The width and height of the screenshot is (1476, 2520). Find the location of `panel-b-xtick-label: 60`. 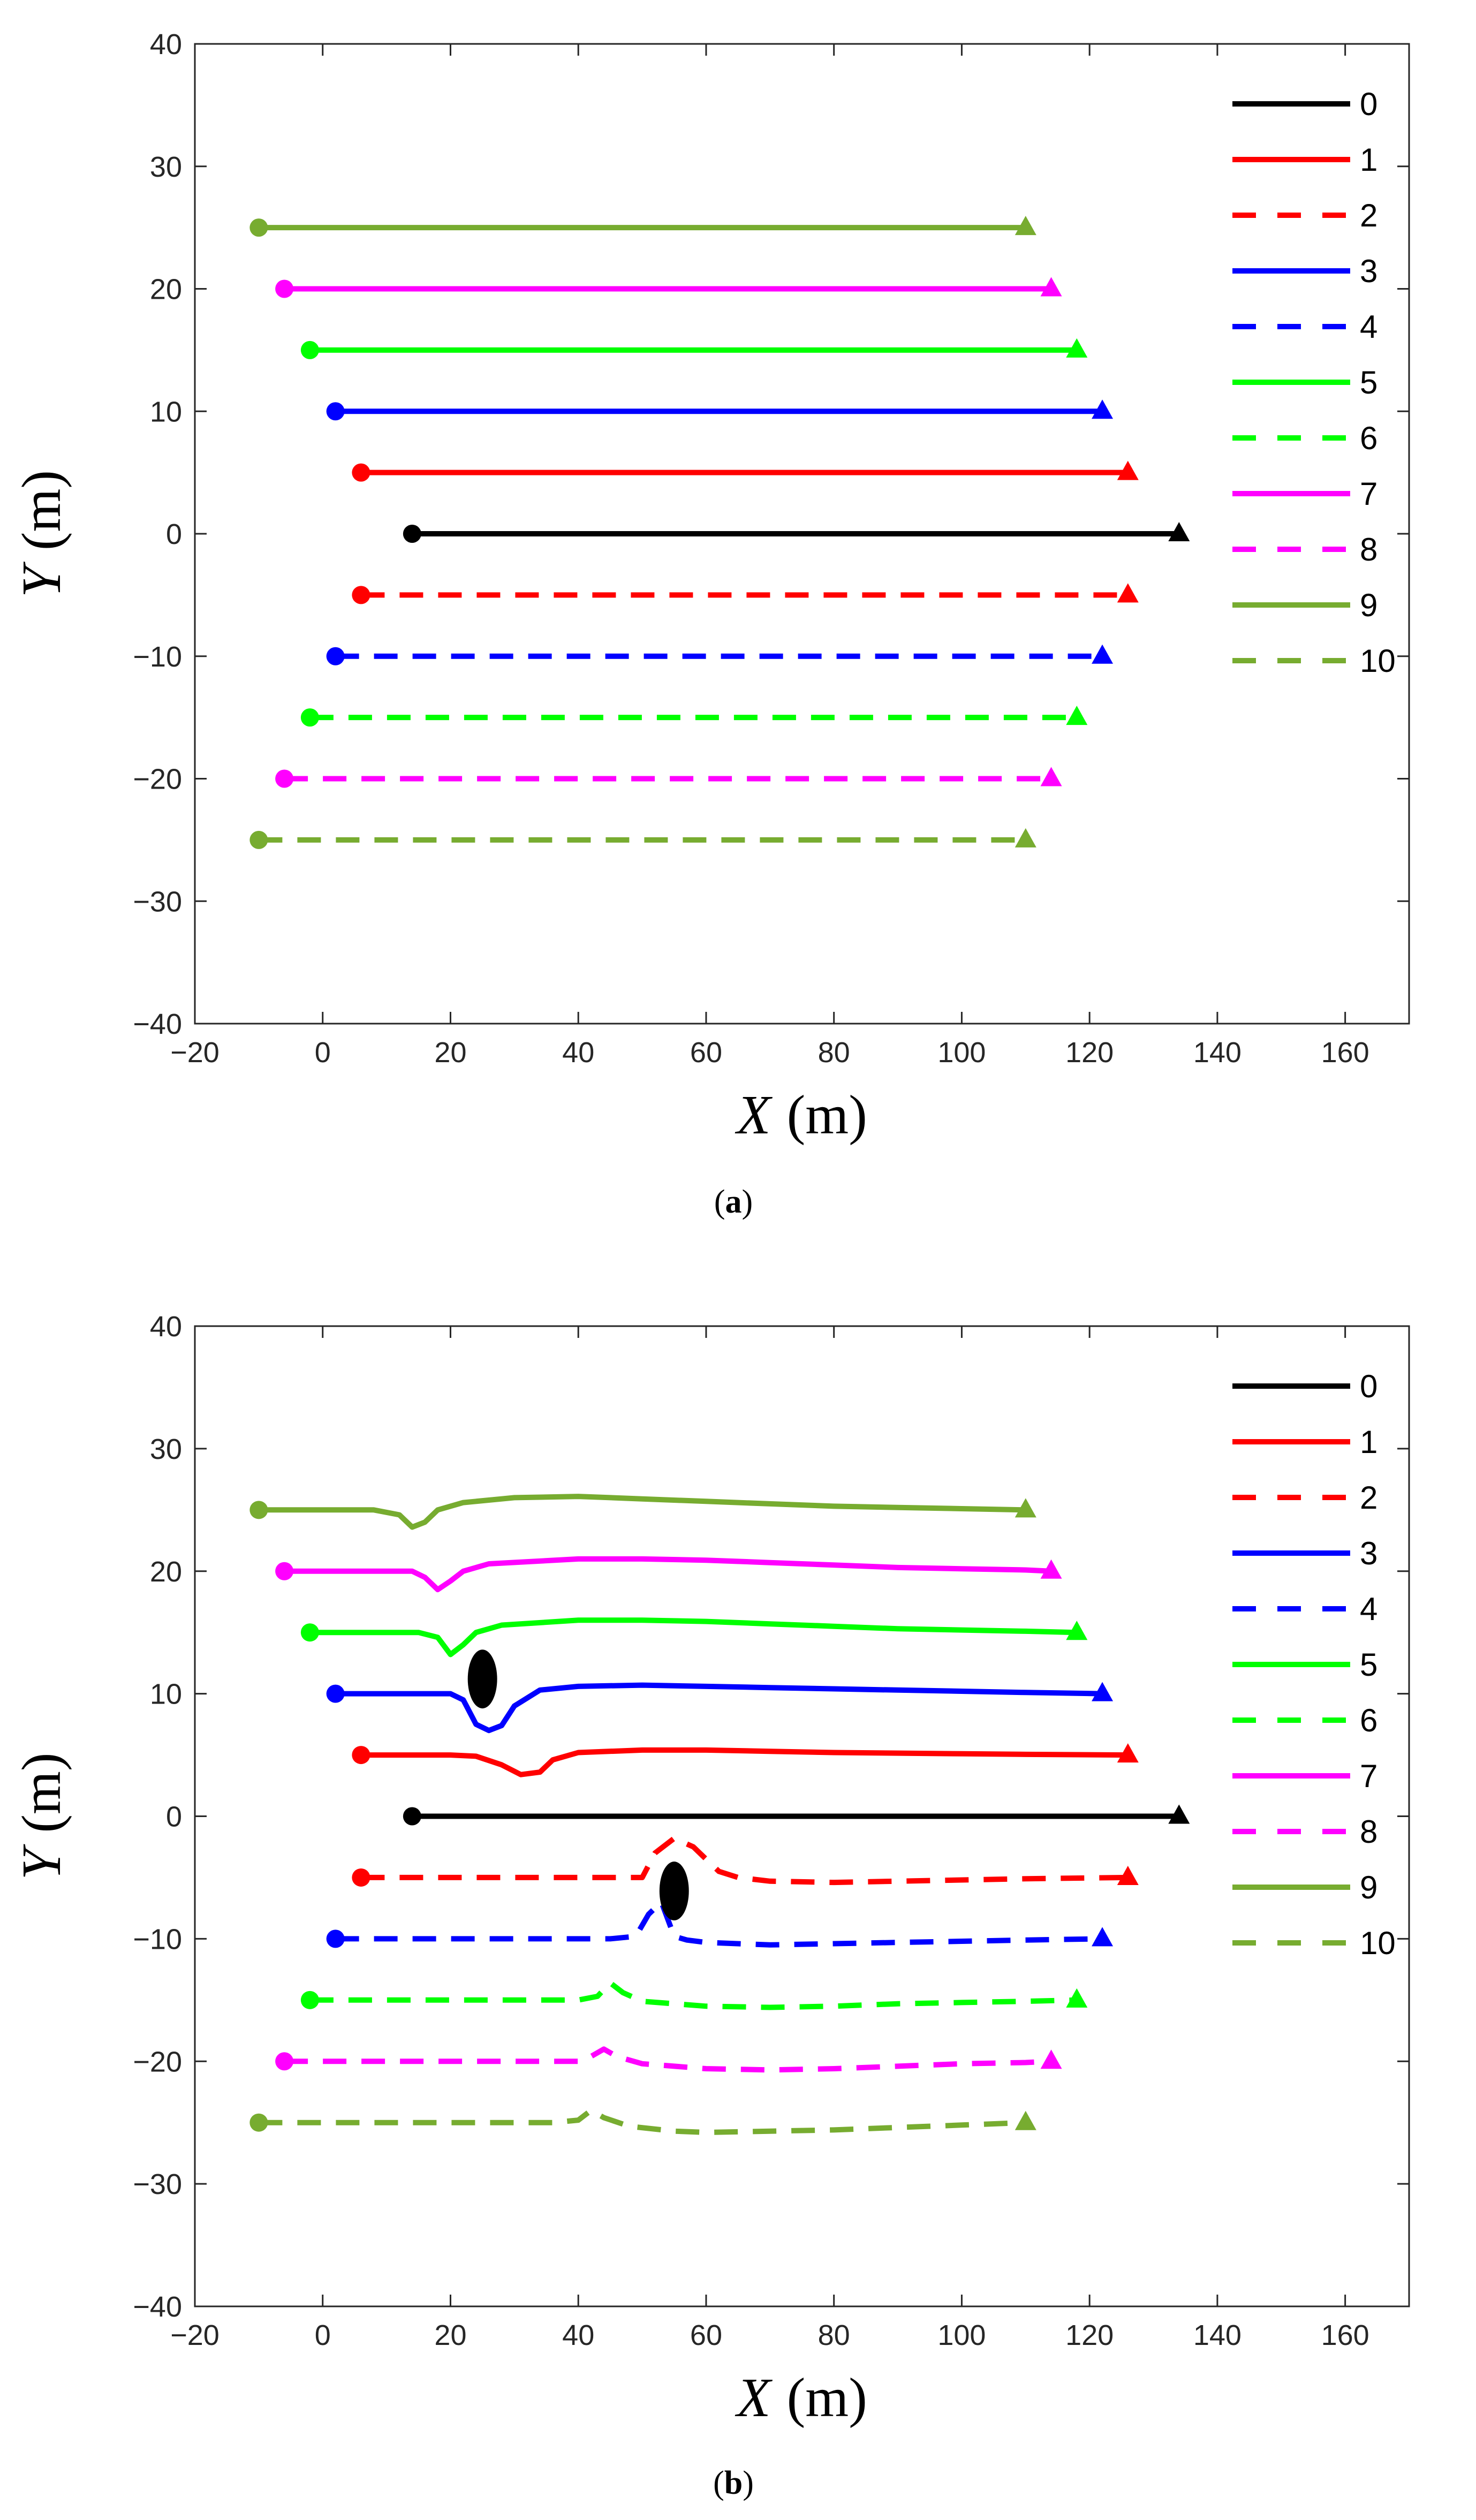

panel-b-xtick-label: 60 is located at coordinates (706, 2335).